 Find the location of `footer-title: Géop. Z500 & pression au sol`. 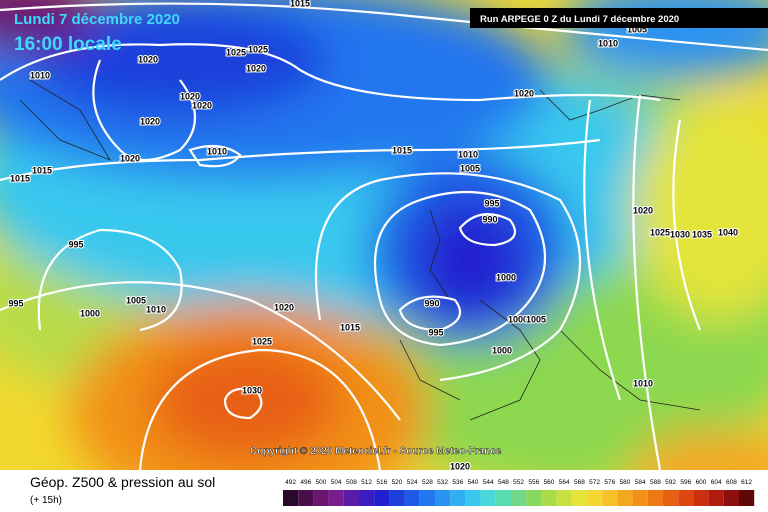

footer-title: Géop. Z500 & pression au sol is located at coordinates (122, 482).